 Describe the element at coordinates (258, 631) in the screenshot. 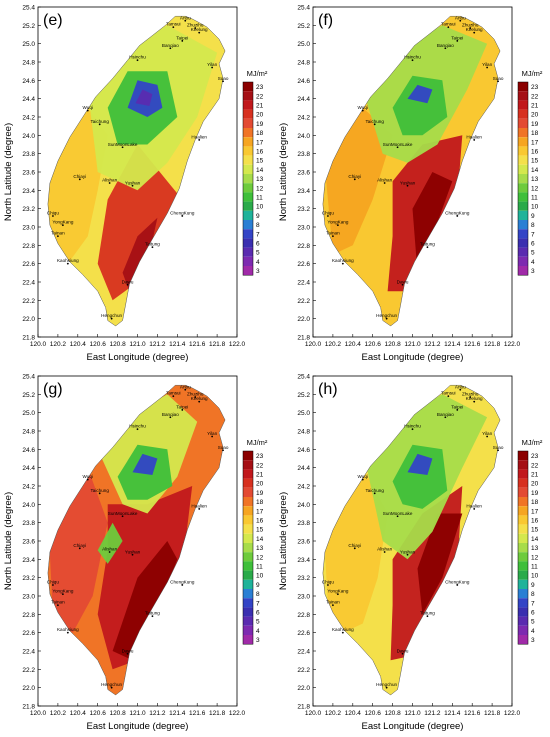

I see `colorbar-tick-label: 4` at that location.